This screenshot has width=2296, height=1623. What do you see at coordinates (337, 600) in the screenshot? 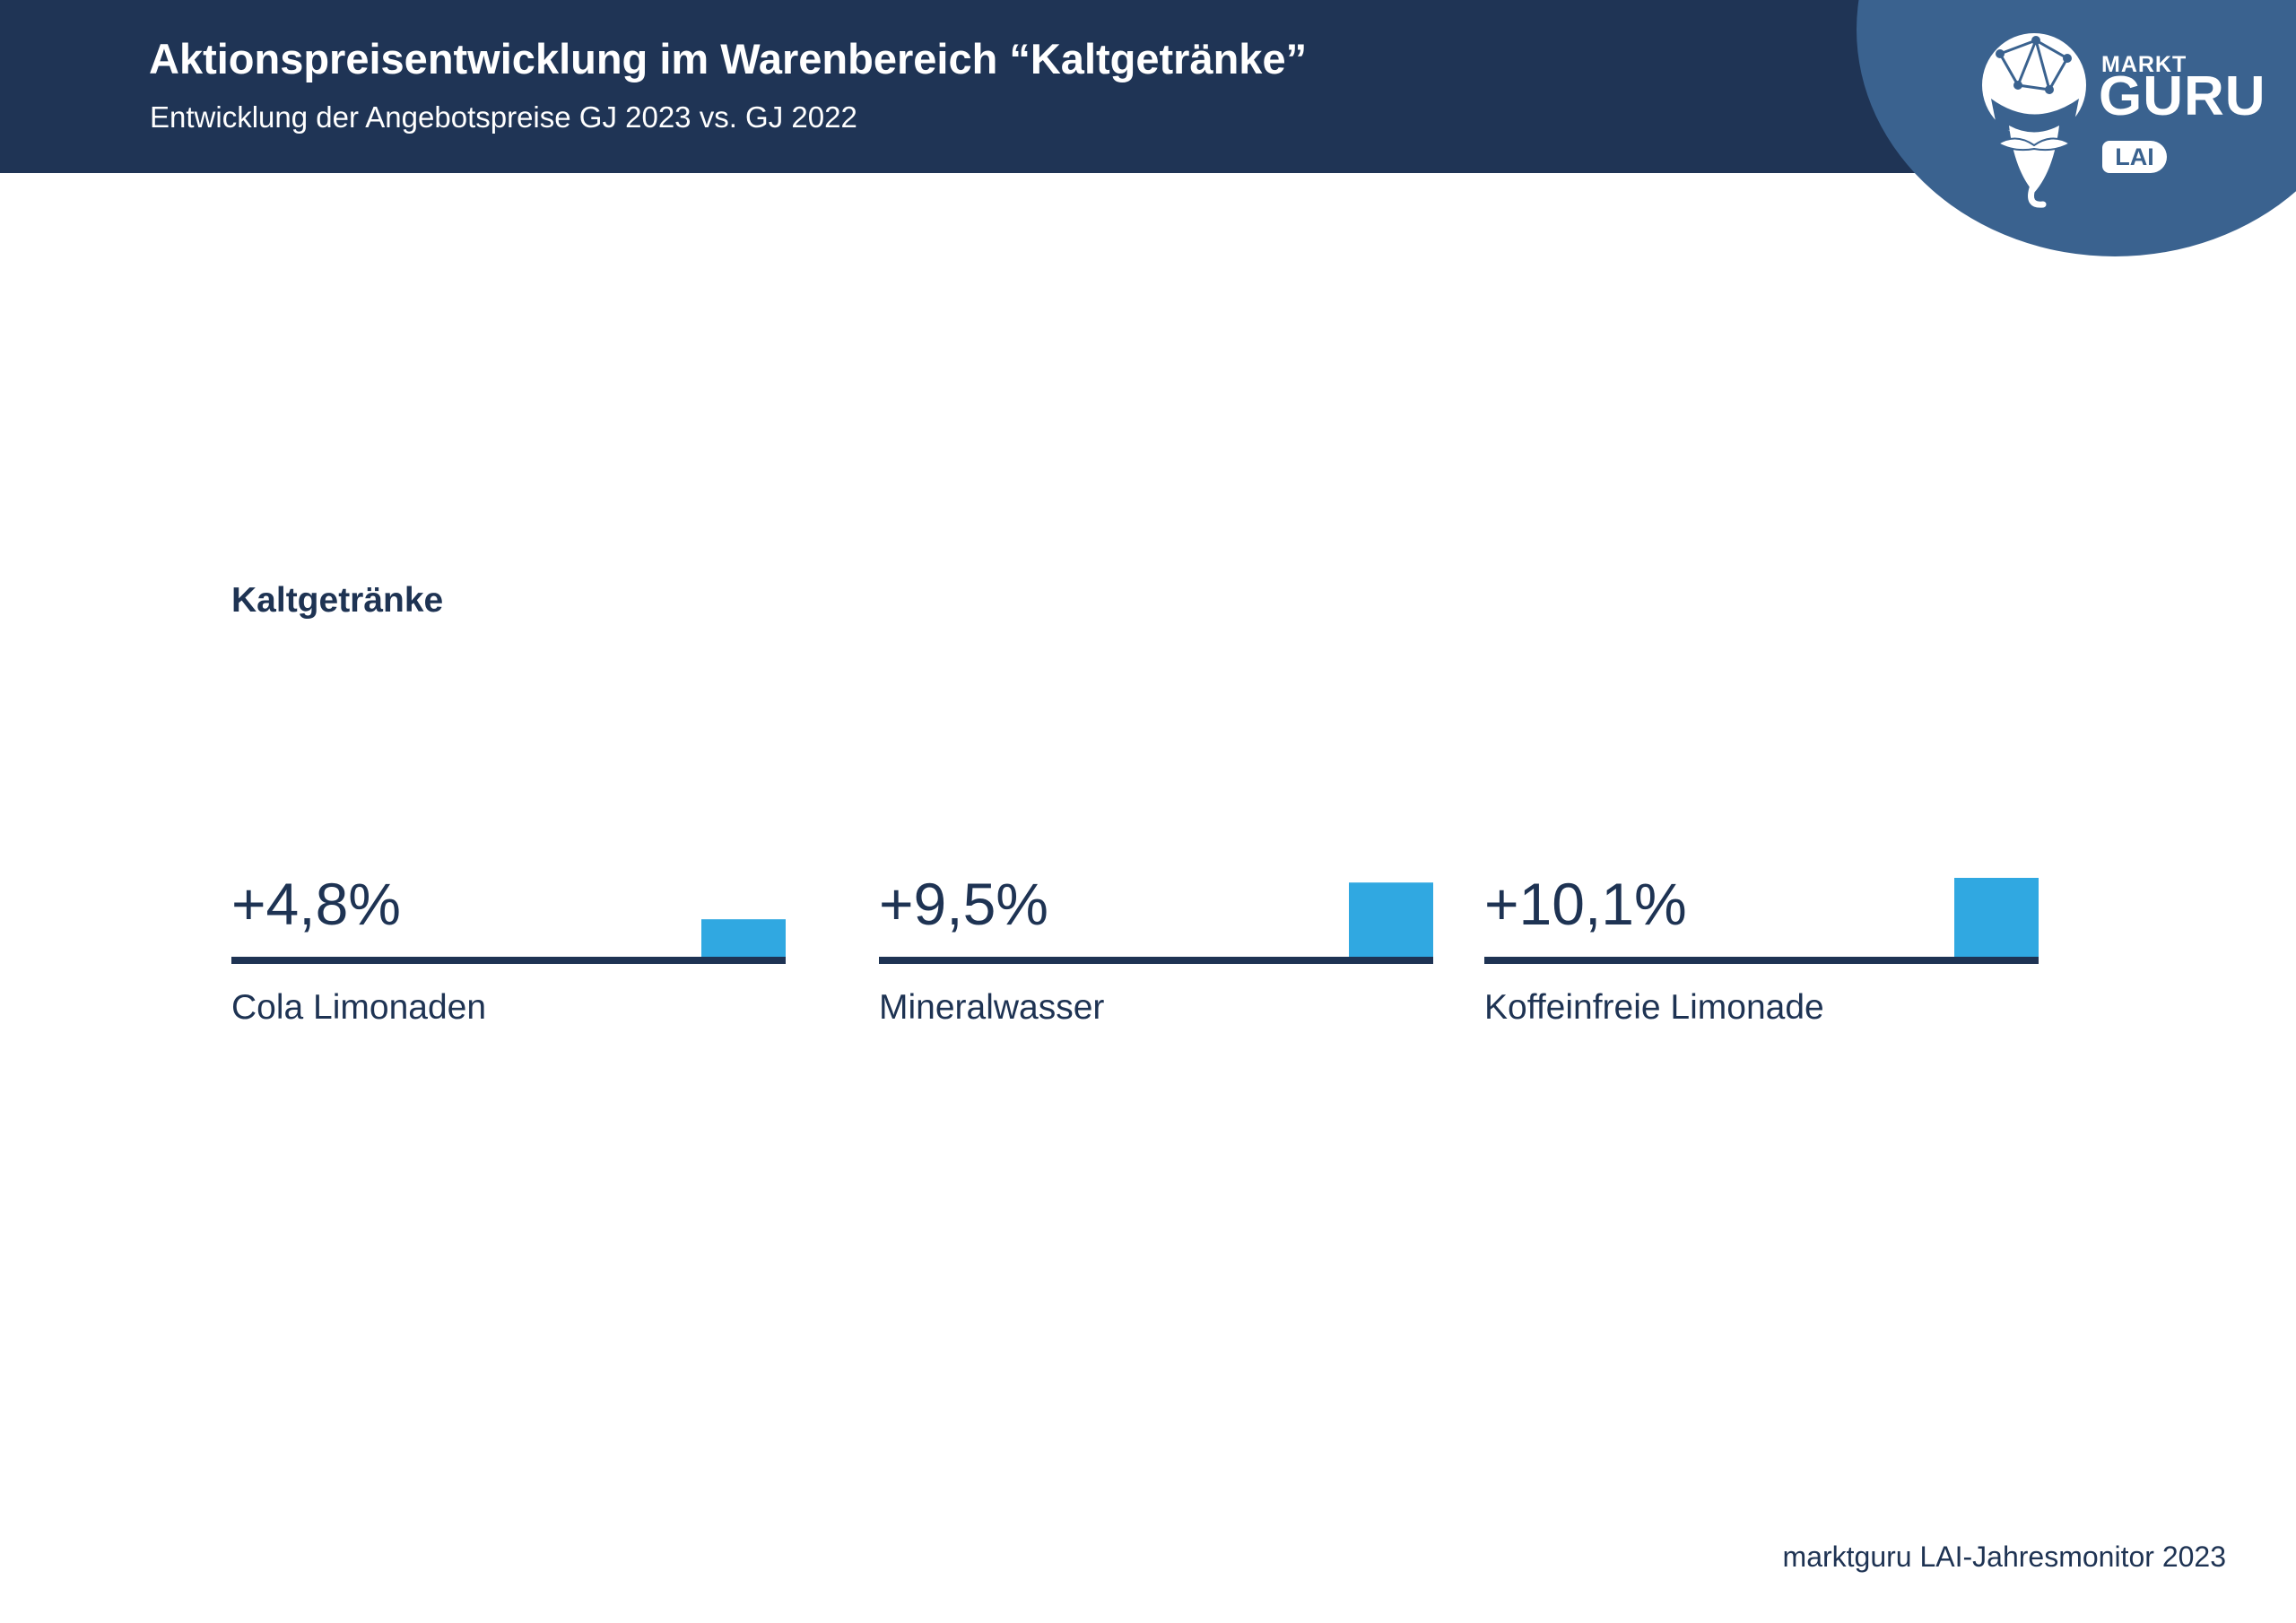
I see `chart-title: Kaltgetränke` at bounding box center [337, 600].